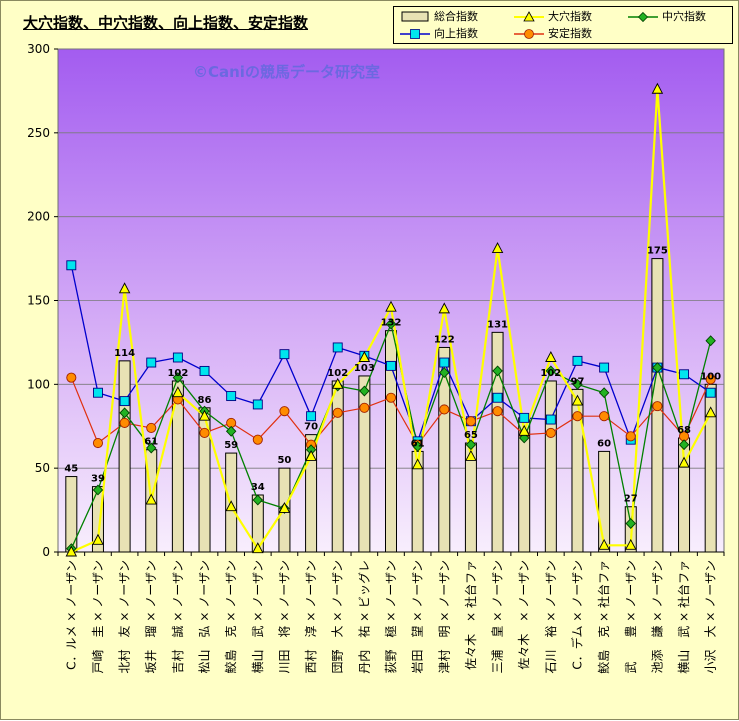 This screenshot has width=739, height=721. What do you see at coordinates (456, 33) in the screenshot?
I see `legend-label: 向上指数` at bounding box center [456, 33].